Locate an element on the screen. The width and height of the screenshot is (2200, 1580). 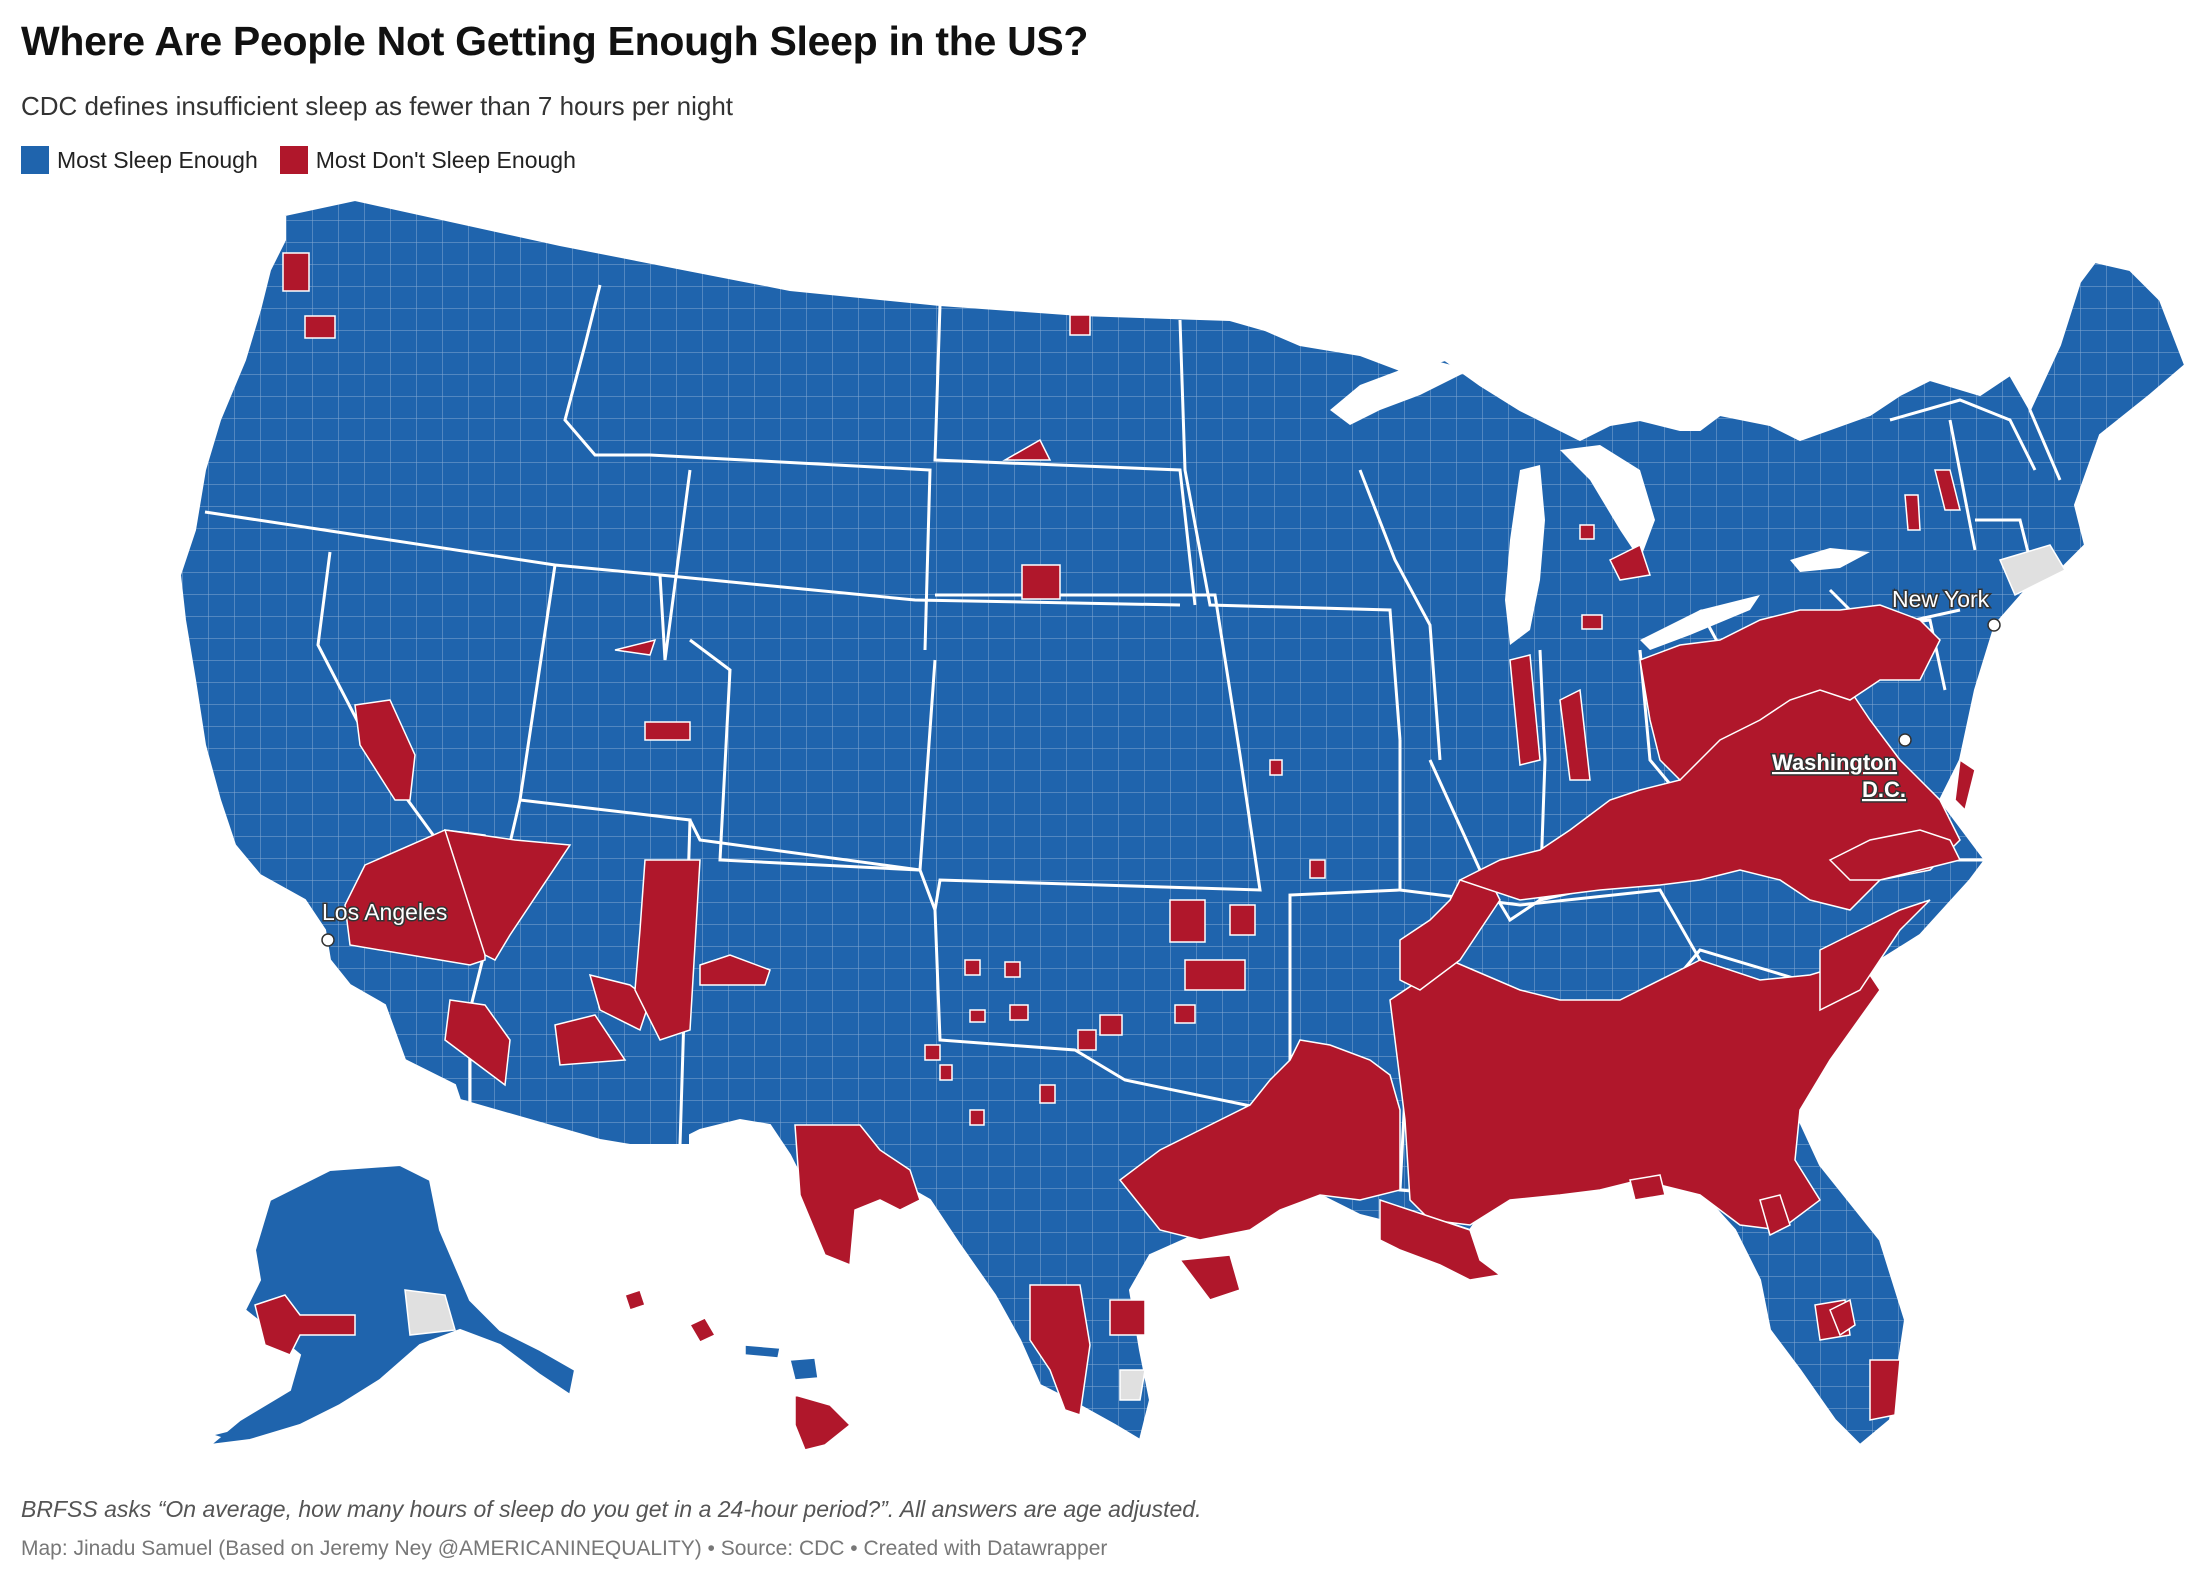
lake-michigan is located at coordinates (1525, 555).